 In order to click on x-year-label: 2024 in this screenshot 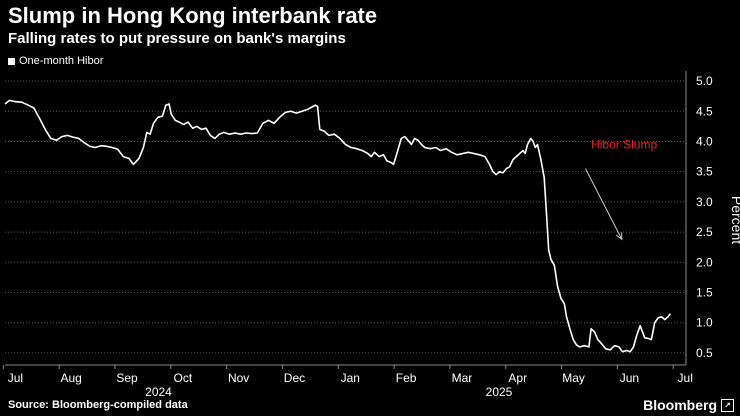, I will do `click(158, 392)`.